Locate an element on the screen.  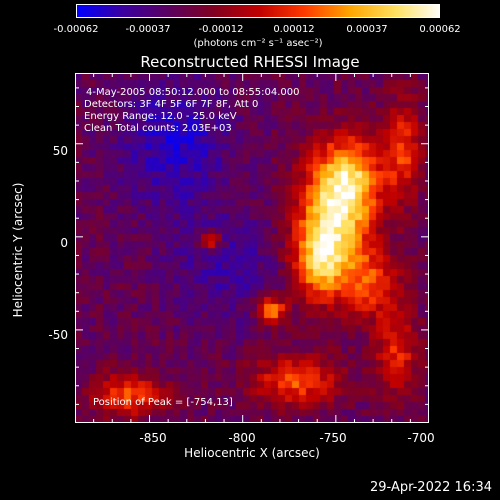
time-range-label: 4-May-2005 08:50:12.000 to 08:55:04.000 is located at coordinates (193, 92).